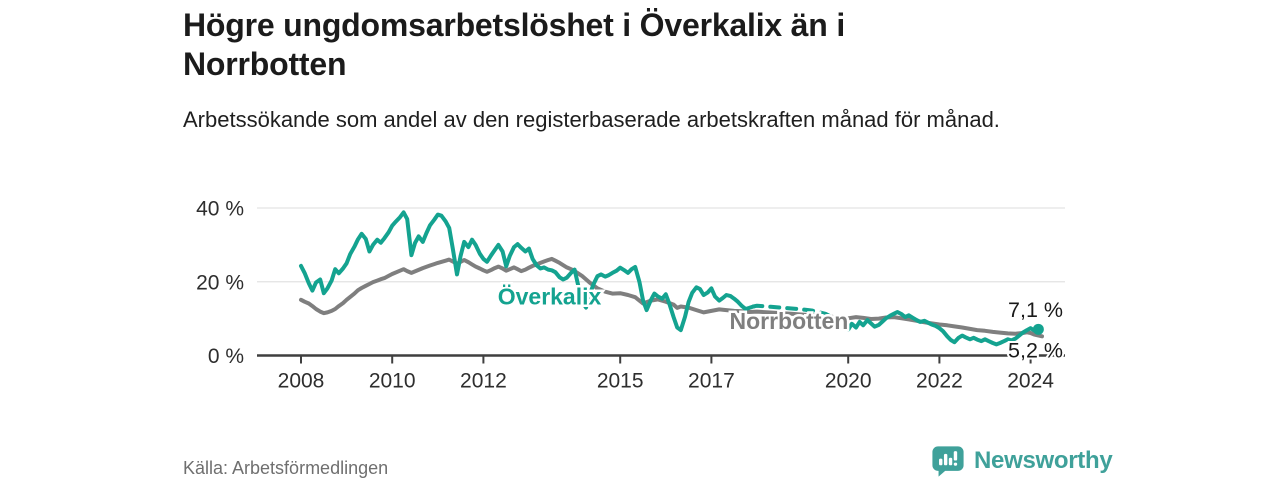 The height and width of the screenshot is (480, 1280). Describe the element at coordinates (801, 317) in the screenshot. I see `series-overkalix-dashed` at that location.